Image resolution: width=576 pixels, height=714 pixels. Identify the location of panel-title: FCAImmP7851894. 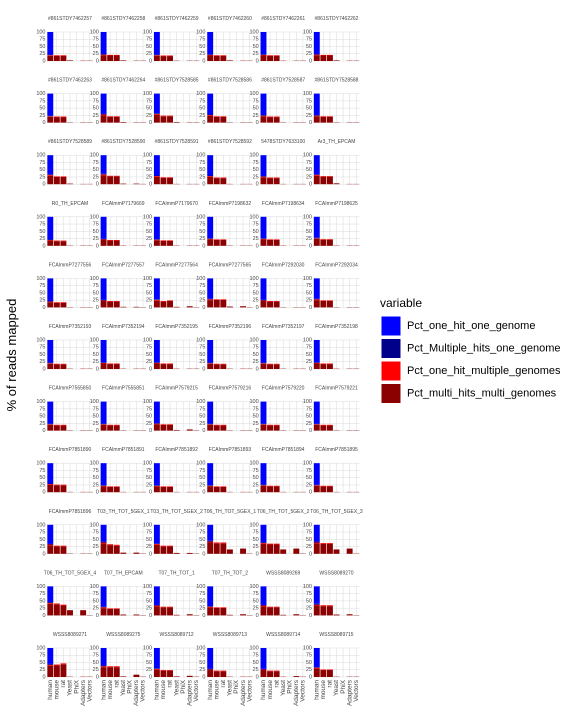
(283, 450).